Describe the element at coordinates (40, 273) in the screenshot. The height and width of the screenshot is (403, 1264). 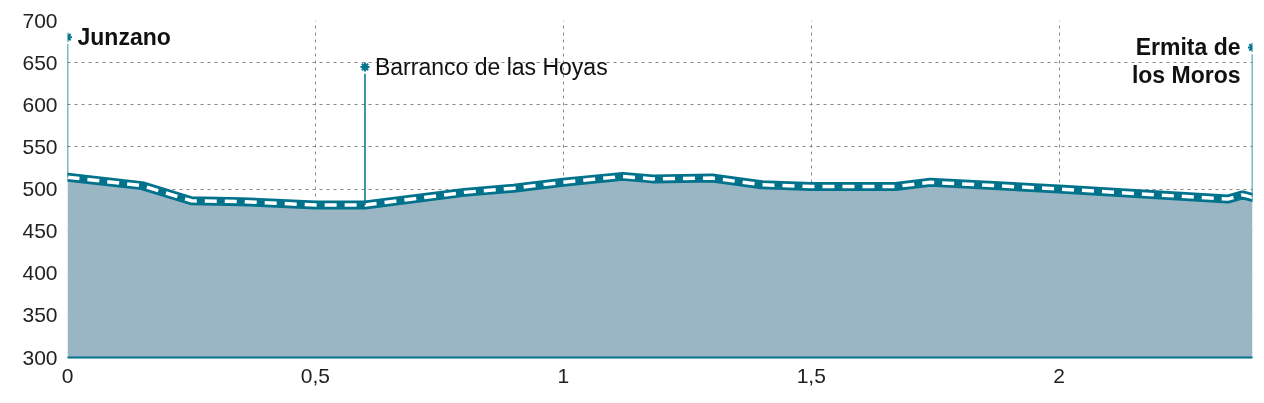
I see `y-tick-label: 400` at that location.